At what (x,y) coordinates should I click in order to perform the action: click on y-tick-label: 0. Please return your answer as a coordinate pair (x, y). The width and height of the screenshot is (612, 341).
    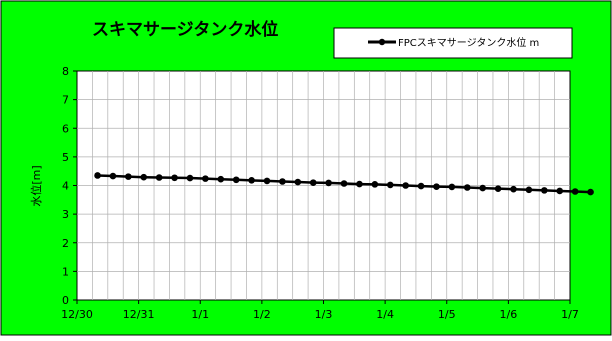
    Looking at the image, I should click on (65, 300).